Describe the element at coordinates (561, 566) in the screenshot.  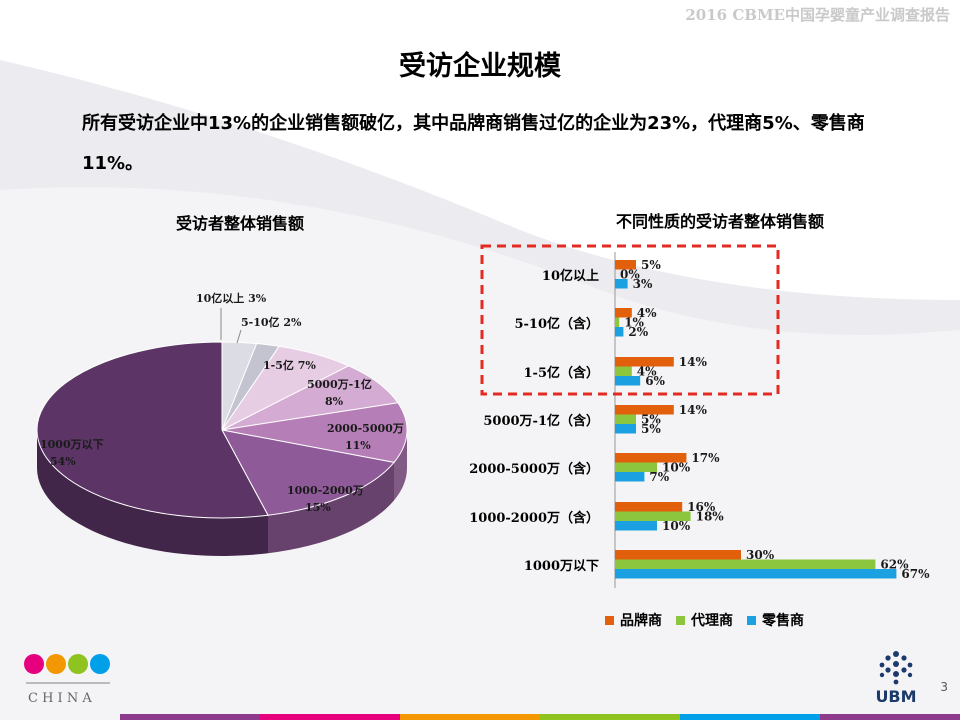
I see `bar-category-label-6: 1000万以下` at that location.